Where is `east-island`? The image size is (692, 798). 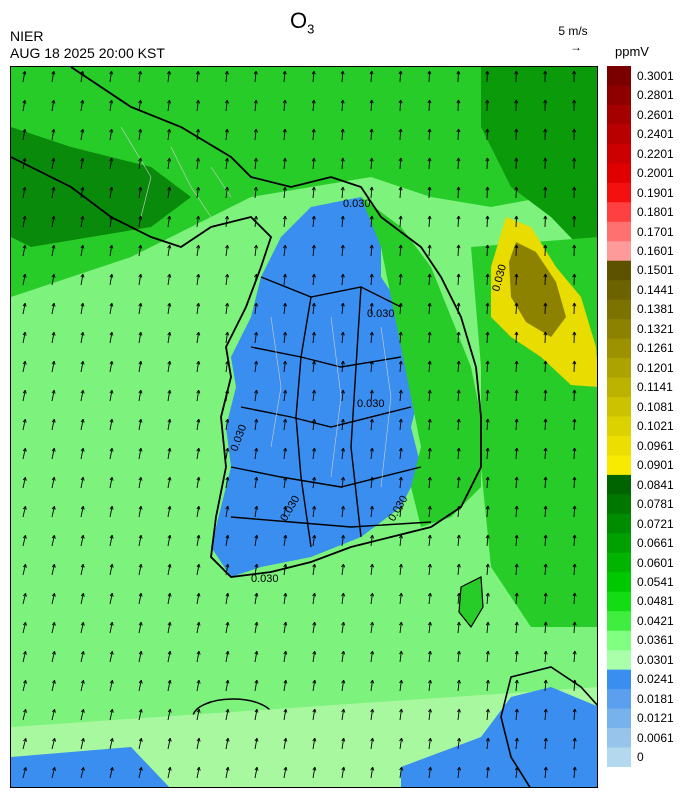
east-island is located at coordinates (471, 602).